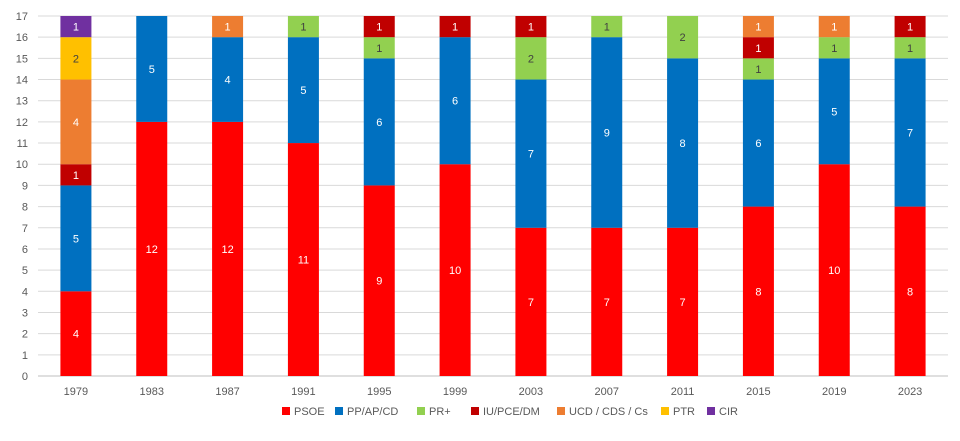  Describe the element at coordinates (684, 412) in the screenshot. I see `legend-label-ptr: PTR` at that location.